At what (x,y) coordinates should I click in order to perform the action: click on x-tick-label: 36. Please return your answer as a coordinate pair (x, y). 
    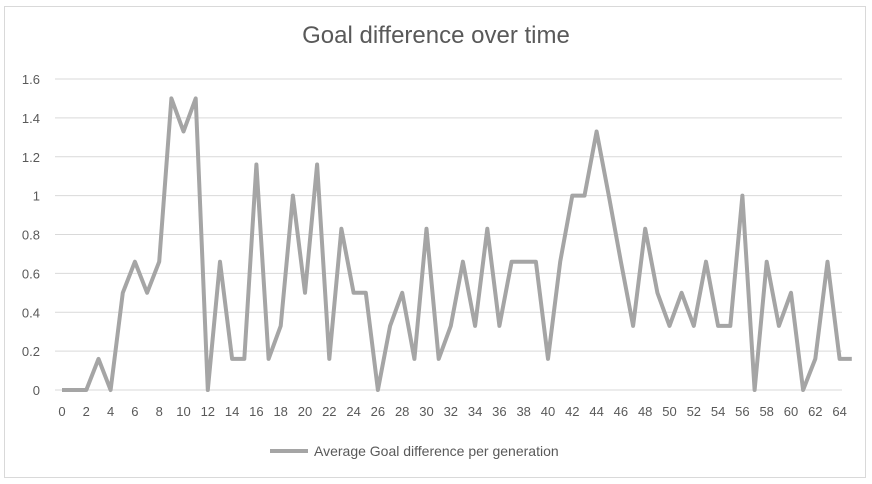
    Looking at the image, I should click on (499, 411).